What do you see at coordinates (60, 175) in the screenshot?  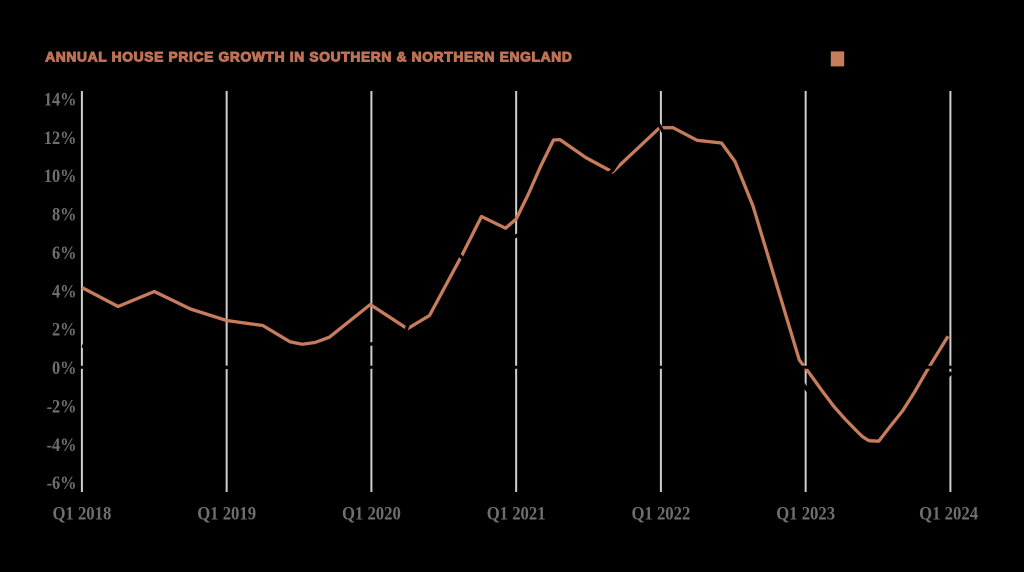 I see `svg-text: 10%` at bounding box center [60, 175].